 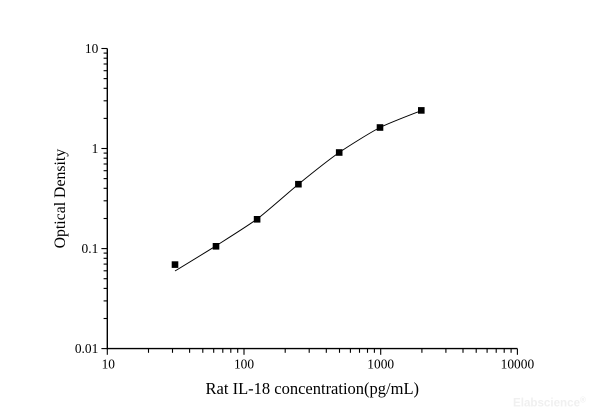 I want to click on svg-text: Rat IL-18 concentration(pg/mL), so click(x=313, y=388).